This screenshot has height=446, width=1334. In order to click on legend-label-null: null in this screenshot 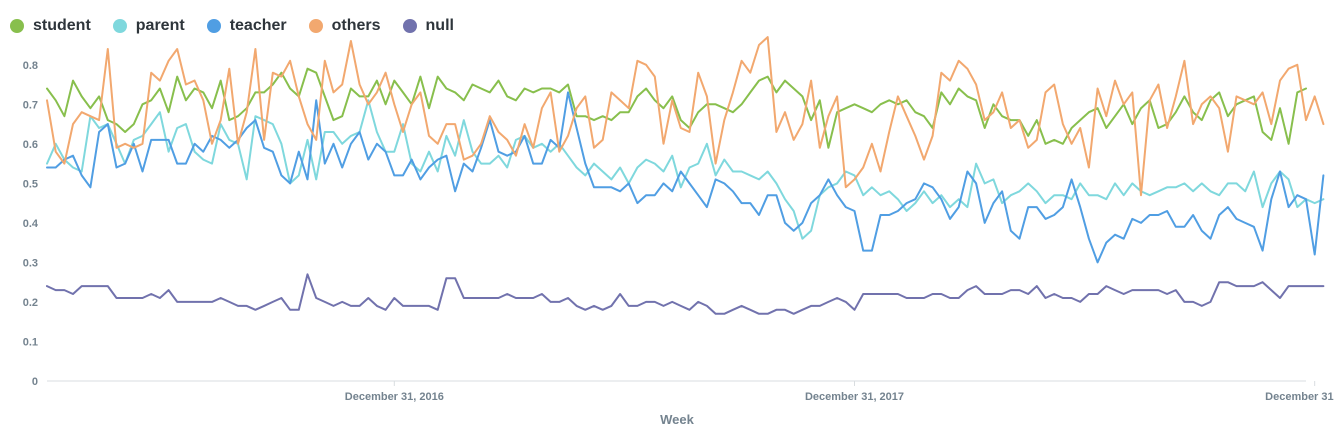, I will do `click(439, 25)`.